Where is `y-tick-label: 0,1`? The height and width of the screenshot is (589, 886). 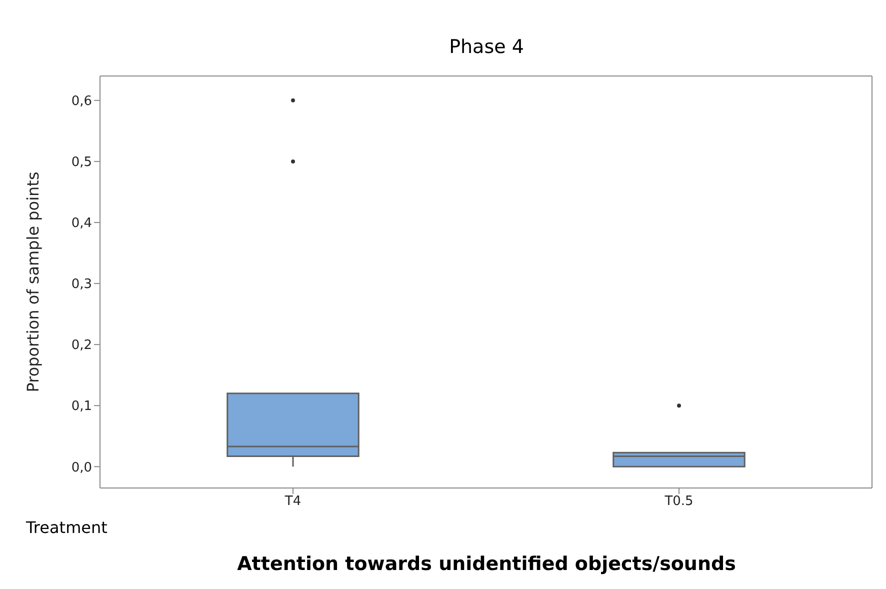 y-tick-label: 0,1 is located at coordinates (81, 406).